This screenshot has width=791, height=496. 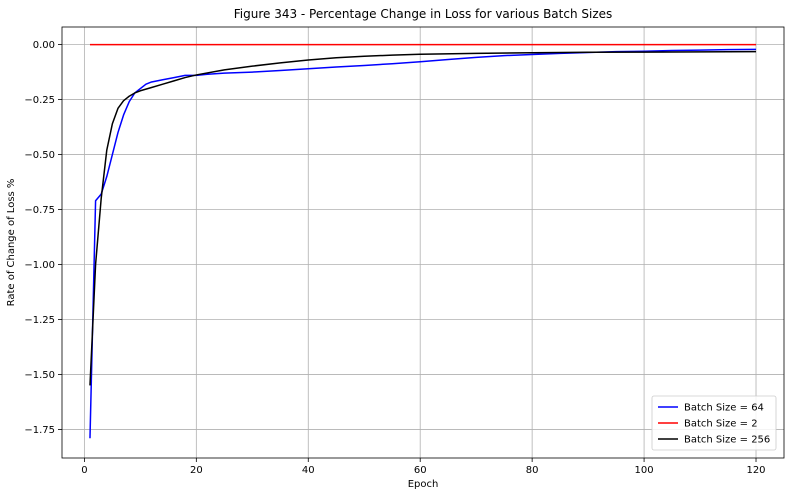 What do you see at coordinates (44, 45) in the screenshot?
I see `y-tick-label: 0.00` at bounding box center [44, 45].